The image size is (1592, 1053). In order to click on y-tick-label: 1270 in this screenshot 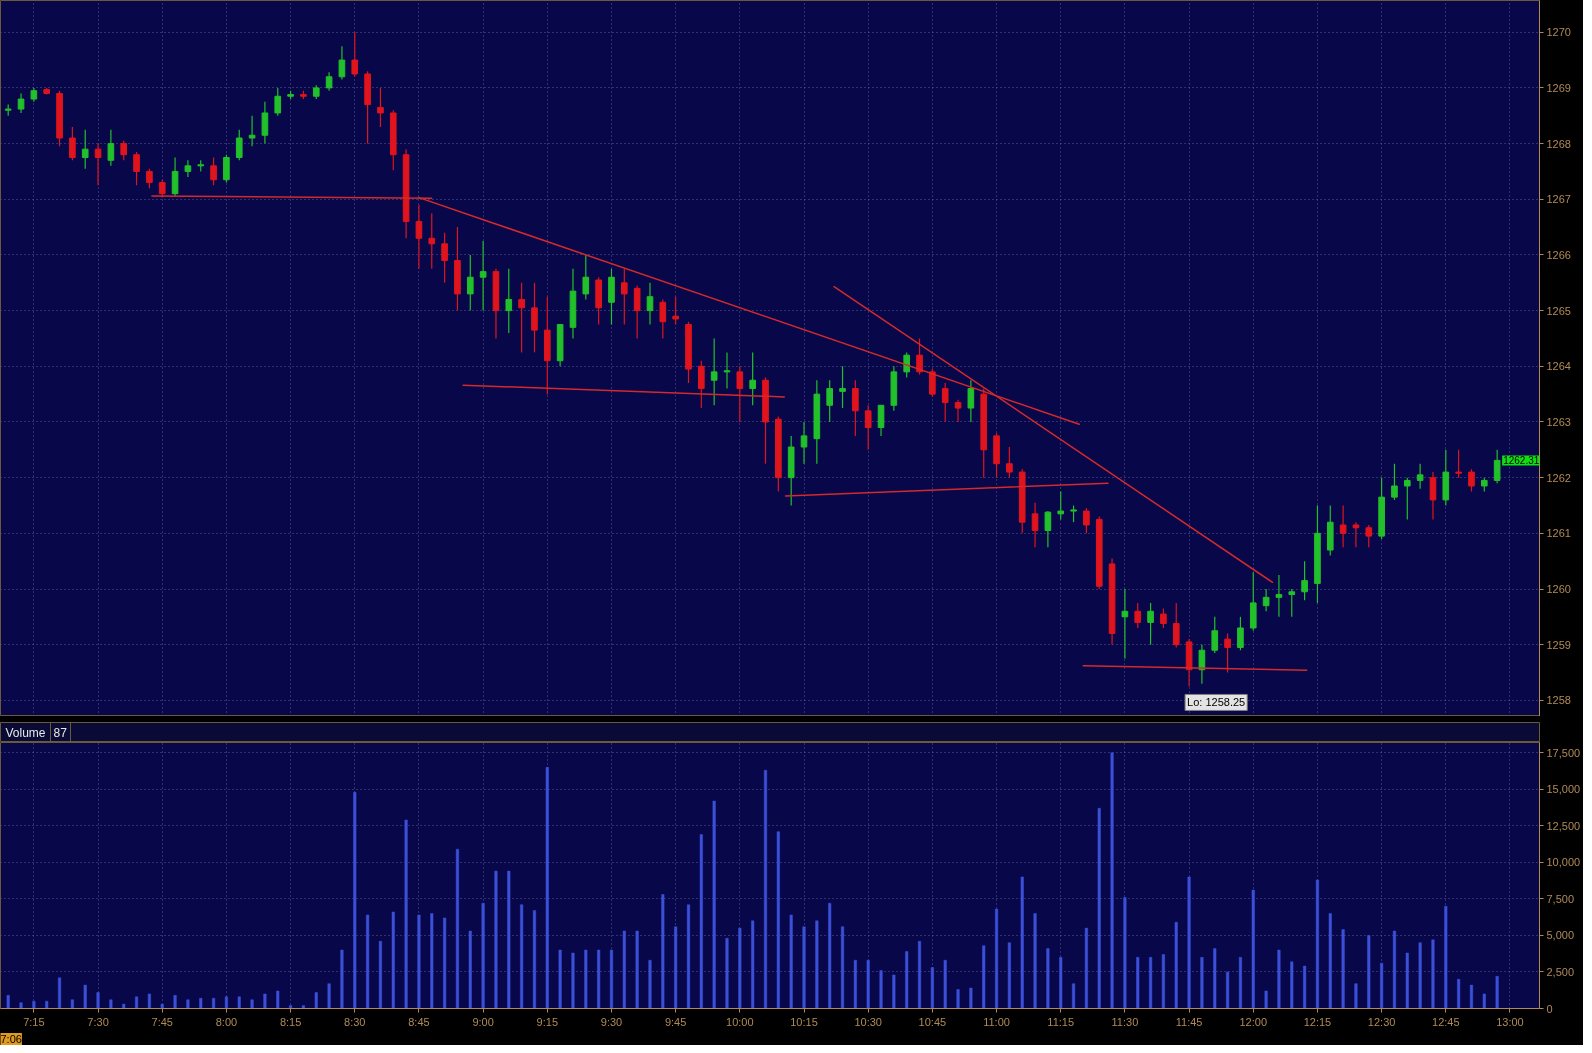, I will do `click(1558, 32)`.